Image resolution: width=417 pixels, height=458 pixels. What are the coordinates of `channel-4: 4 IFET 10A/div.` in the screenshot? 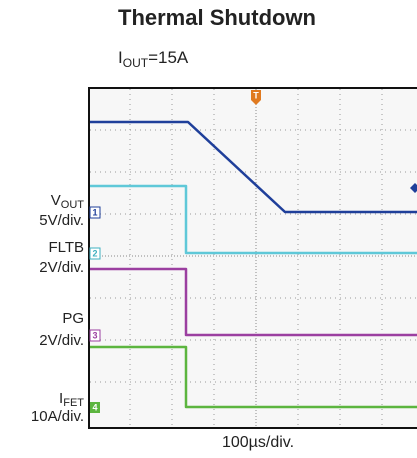 It's located at (65, 407).